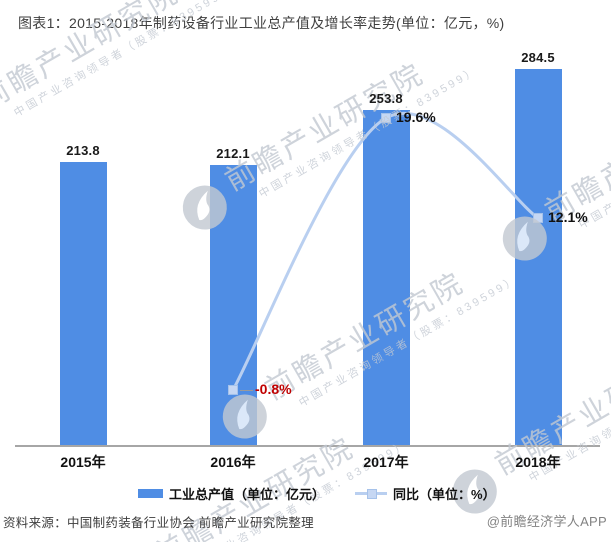 This screenshot has width=611, height=542. What do you see at coordinates (386, 277) in the screenshot?
I see `bar-2017年` at bounding box center [386, 277].